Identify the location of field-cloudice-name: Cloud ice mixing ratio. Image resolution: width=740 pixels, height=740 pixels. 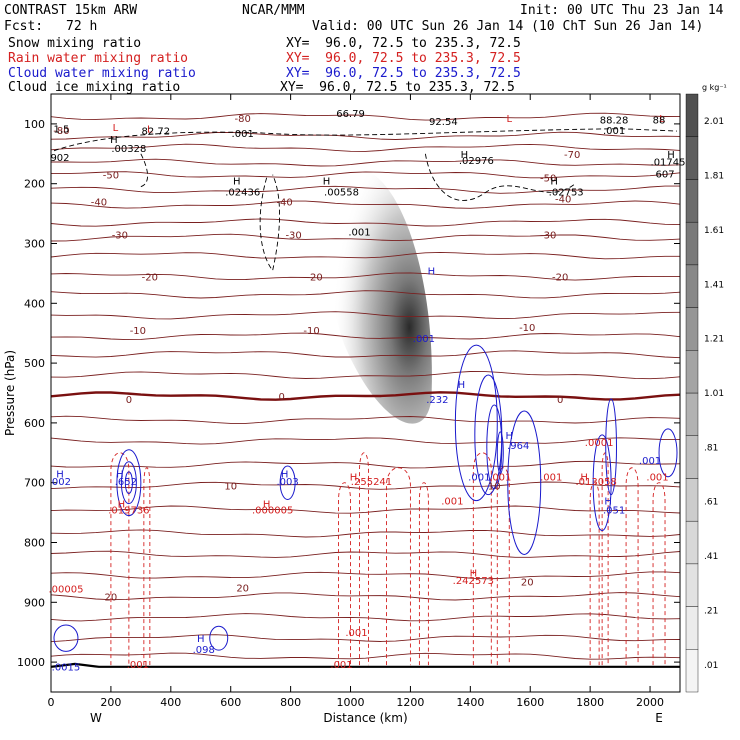
(94, 87).